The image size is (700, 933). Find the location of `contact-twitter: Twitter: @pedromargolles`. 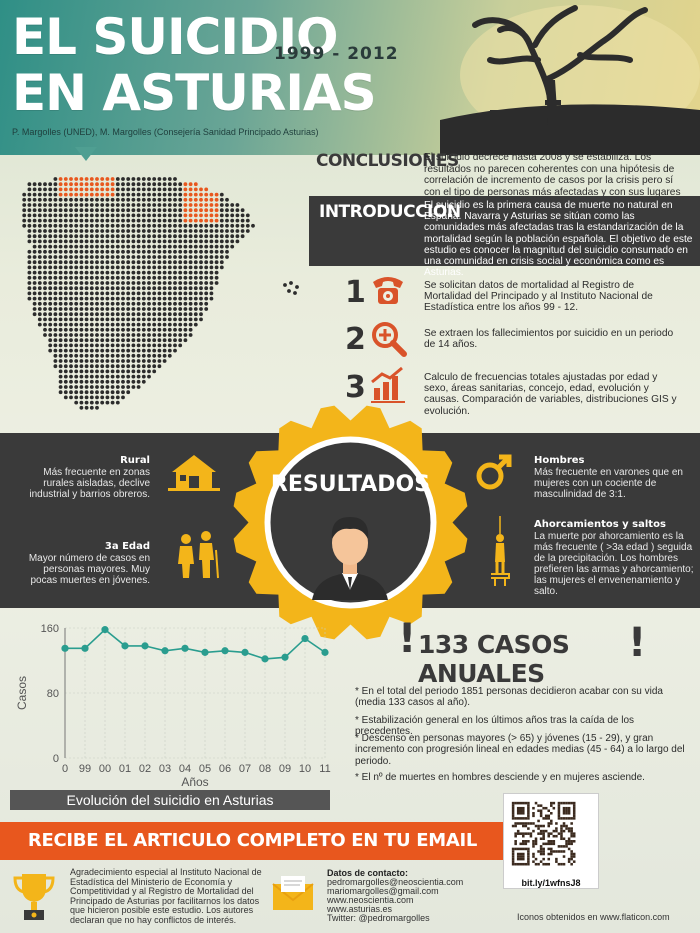

contact-twitter: Twitter: @pedromargolles is located at coordinates (378, 918).